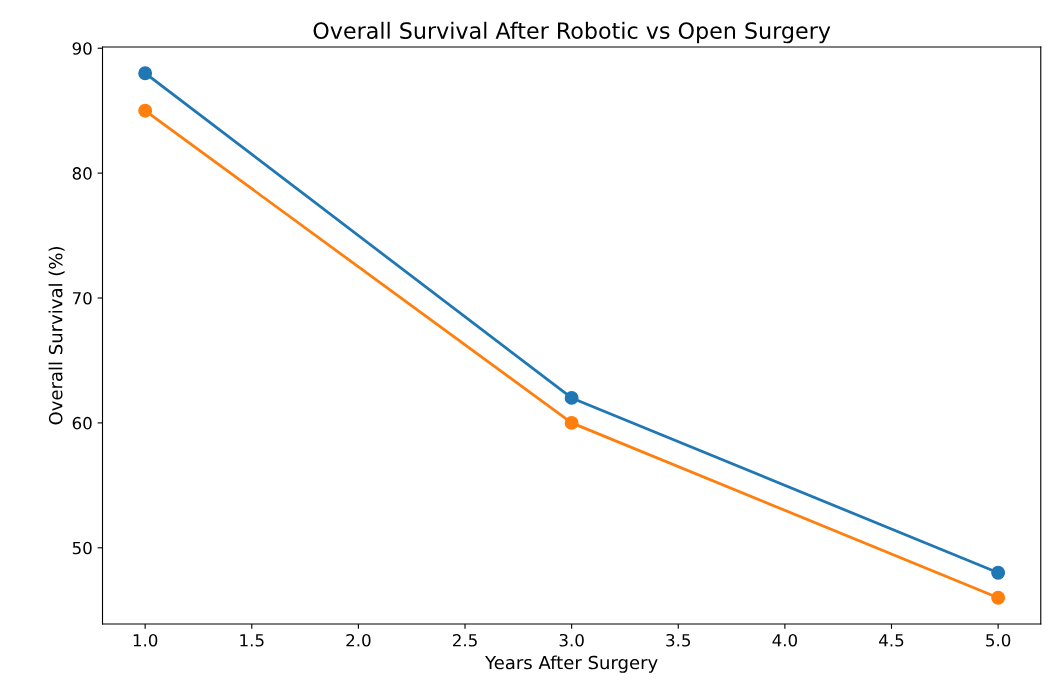 The image size is (1046, 691). I want to click on y-tick-label: 60, so click(82, 423).